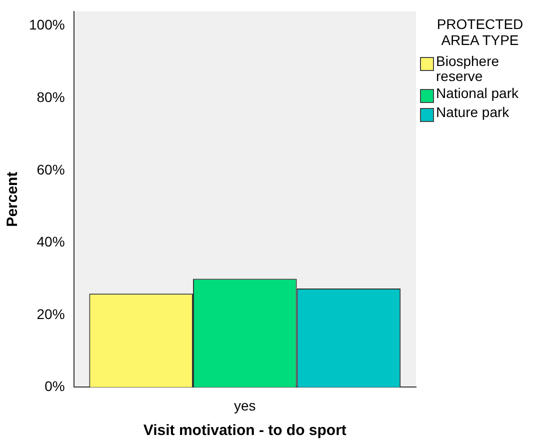  What do you see at coordinates (54, 386) in the screenshot?
I see `y-tick-label: 0%` at bounding box center [54, 386].